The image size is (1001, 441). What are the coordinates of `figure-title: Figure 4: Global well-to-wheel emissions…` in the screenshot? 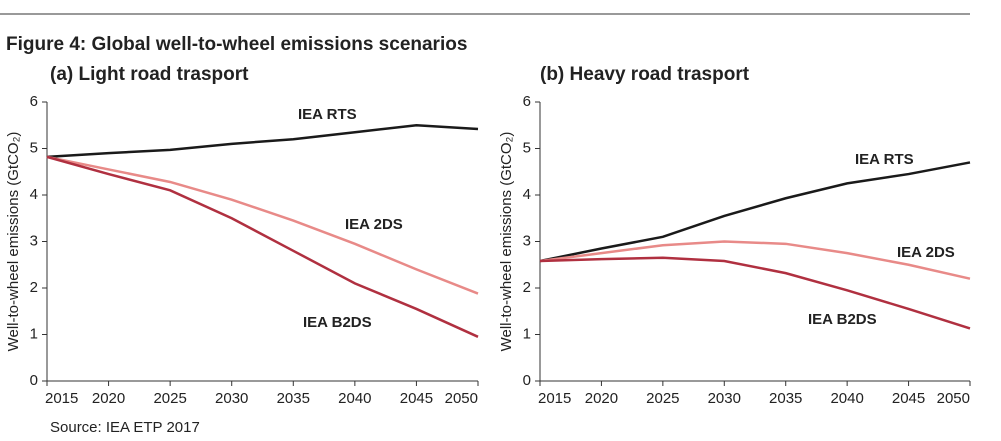 It's located at (236, 44).